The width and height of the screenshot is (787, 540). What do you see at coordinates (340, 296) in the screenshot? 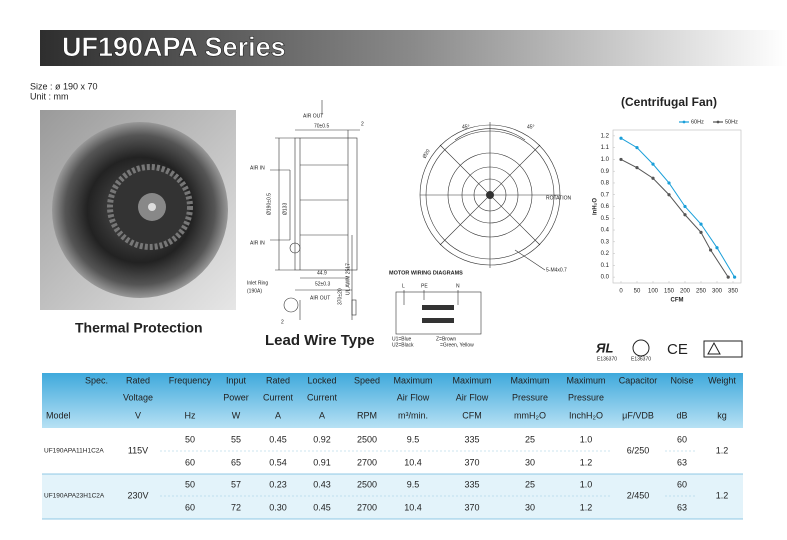
I see `drawing-label: 370±20` at bounding box center [340, 296].